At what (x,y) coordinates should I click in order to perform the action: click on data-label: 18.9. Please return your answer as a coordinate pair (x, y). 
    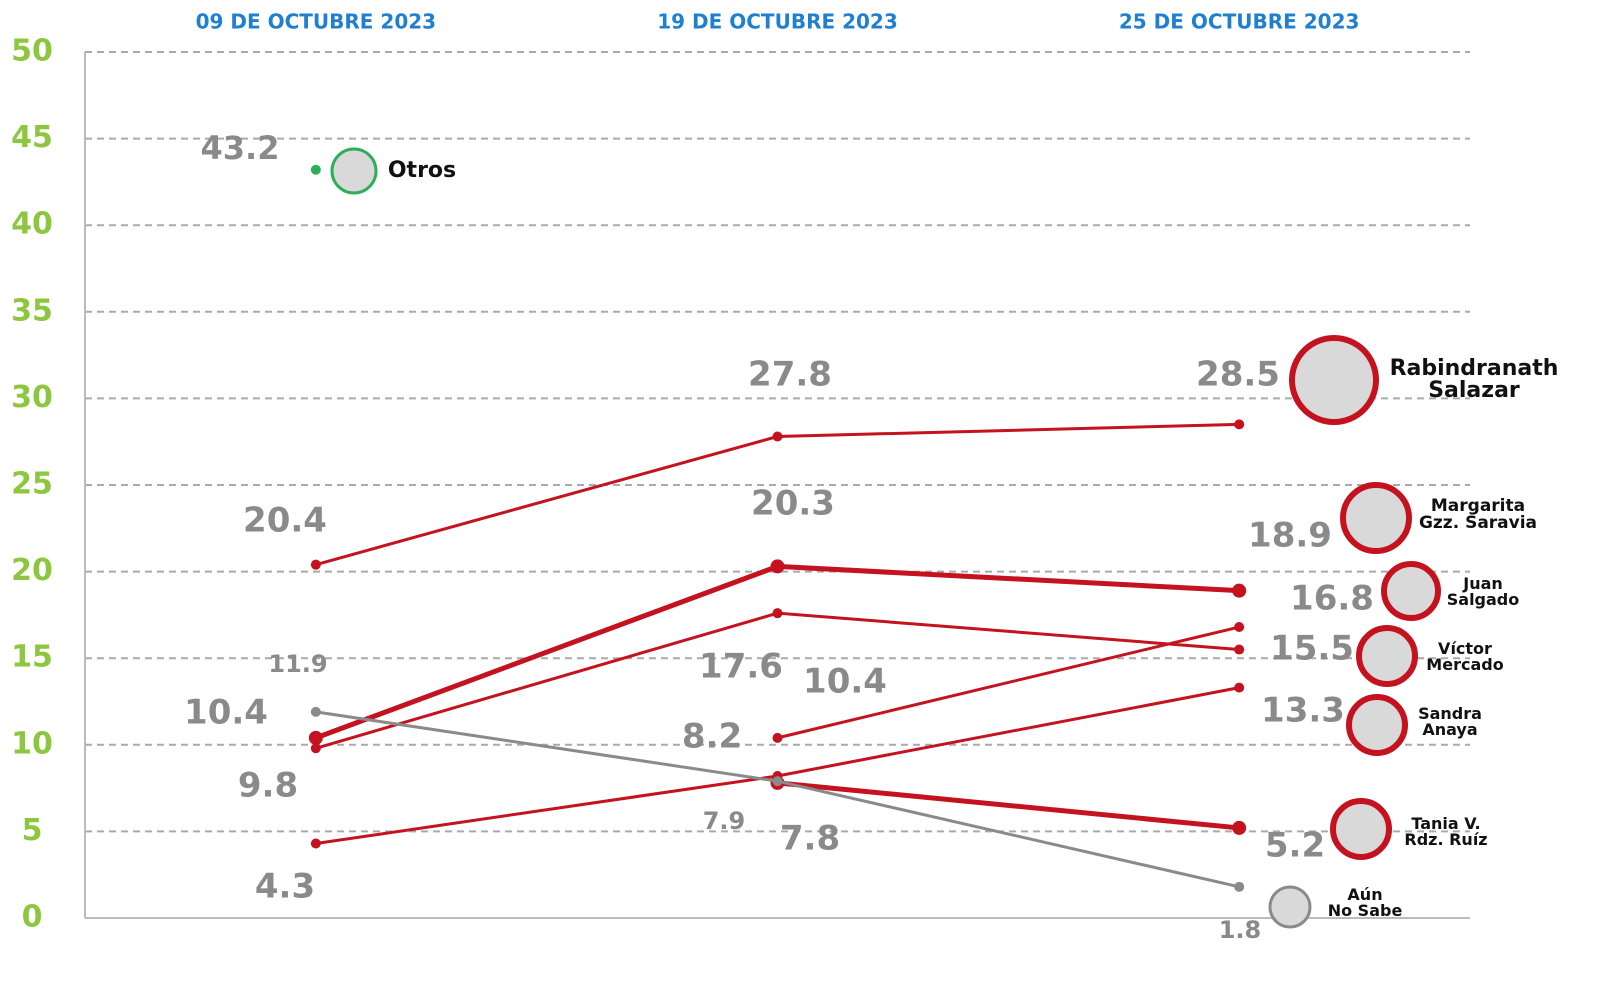
    Looking at the image, I should click on (1290, 536).